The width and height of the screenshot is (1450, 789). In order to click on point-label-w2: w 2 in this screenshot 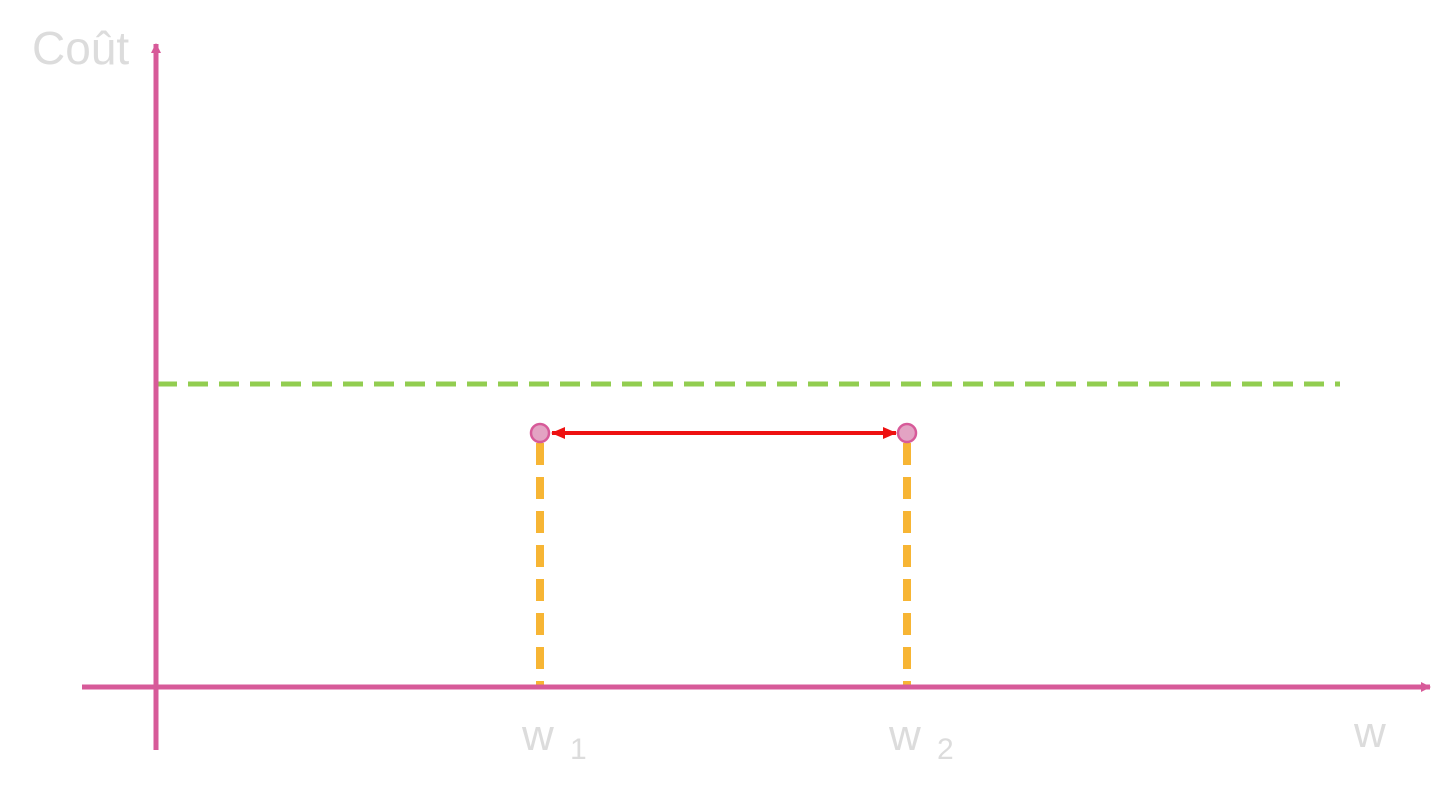, I will do `click(921, 738)`.